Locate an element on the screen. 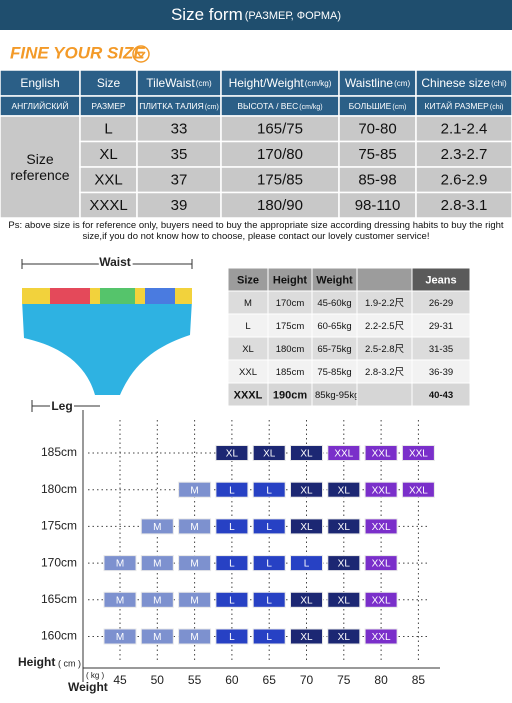  header-label: Waistline is located at coordinates (369, 83).